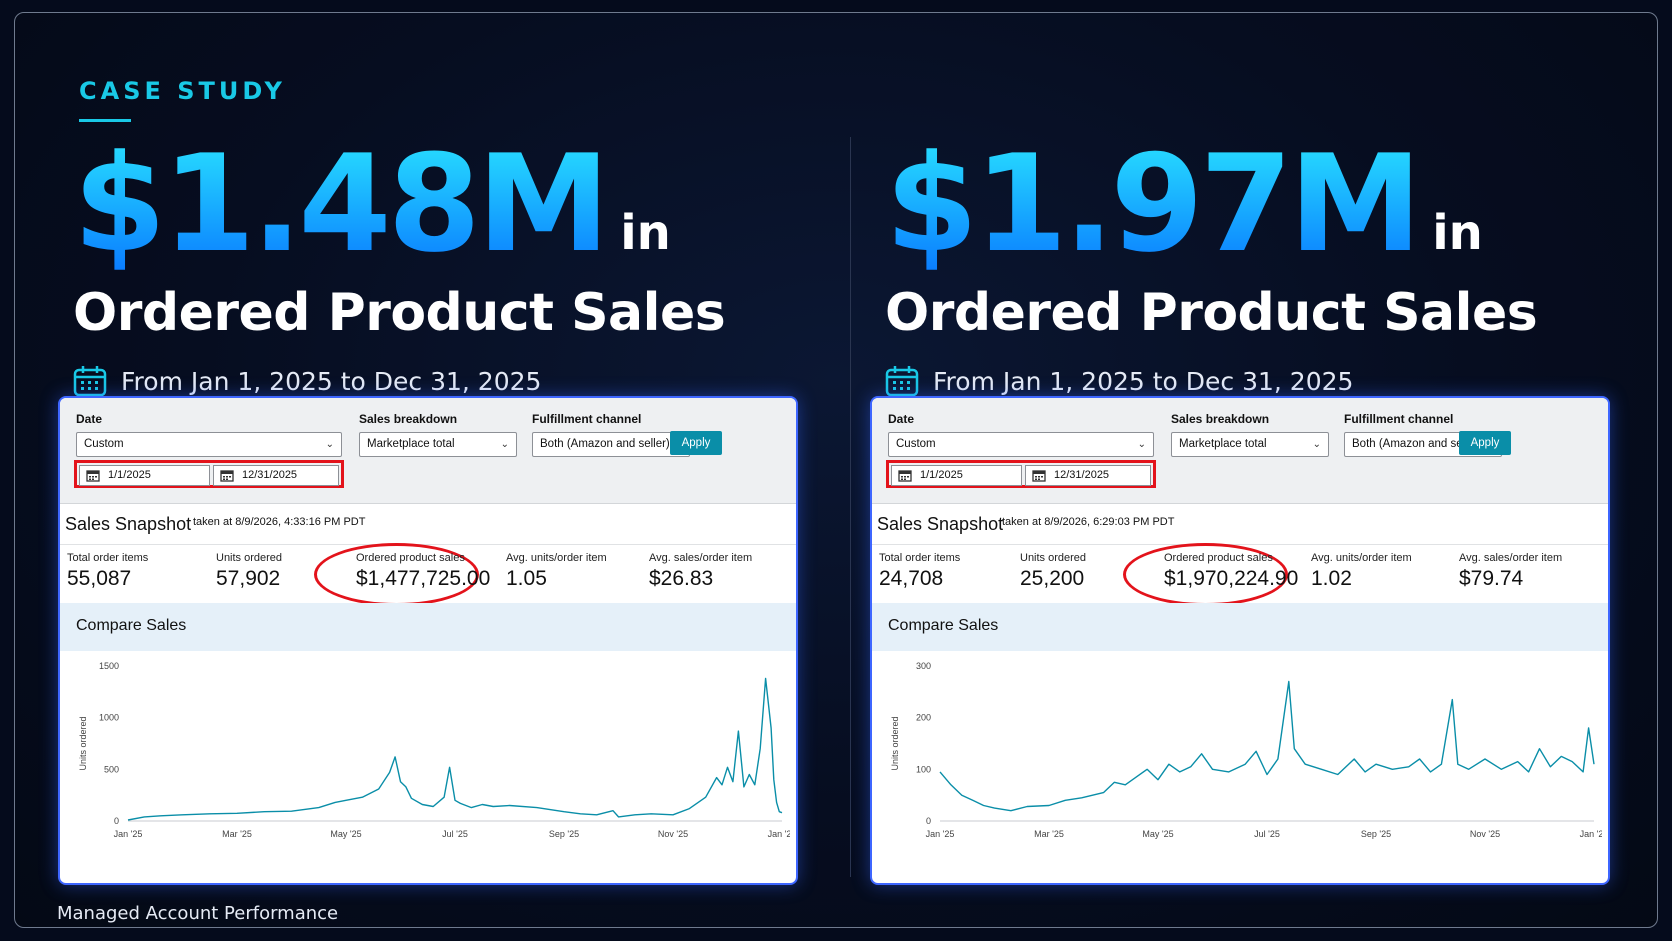 The width and height of the screenshot is (1672, 941). I want to click on x-tick-label: Jul '25, so click(455, 834).